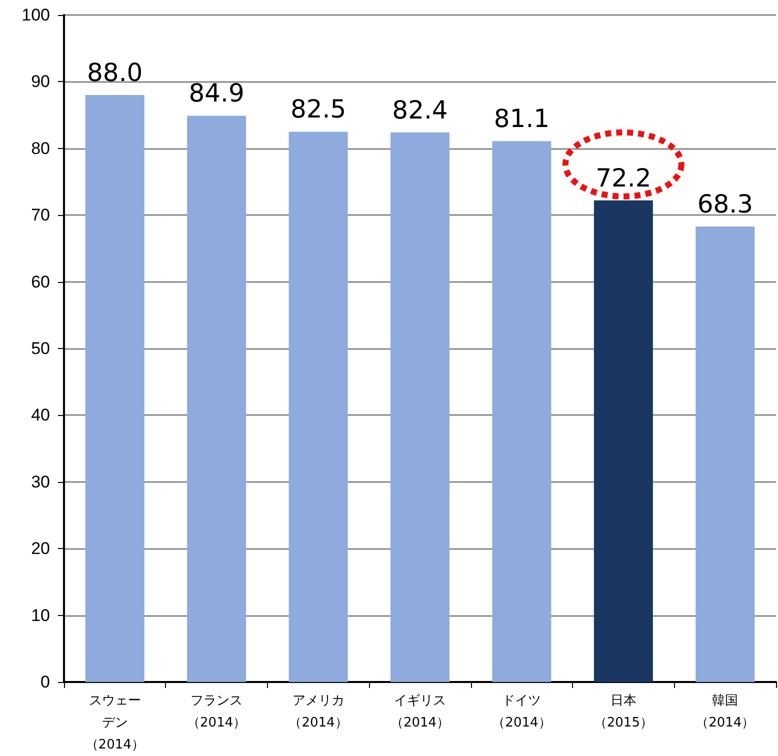 The width and height of the screenshot is (778, 756). Describe the element at coordinates (725, 203) in the screenshot. I see `data-label: 68.3` at that location.